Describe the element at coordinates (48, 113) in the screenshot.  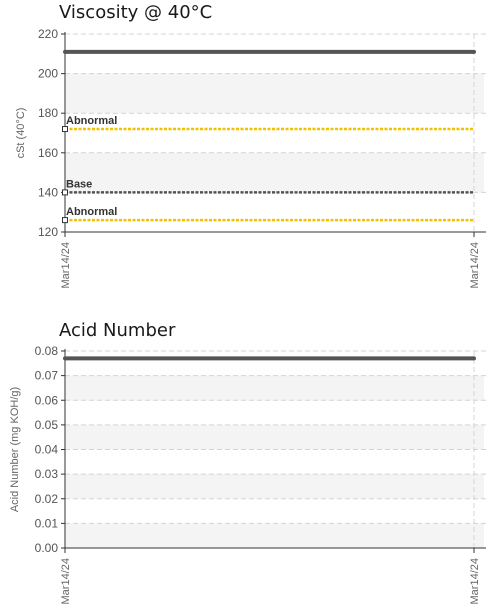
I see `y-tick-label: 180` at that location.